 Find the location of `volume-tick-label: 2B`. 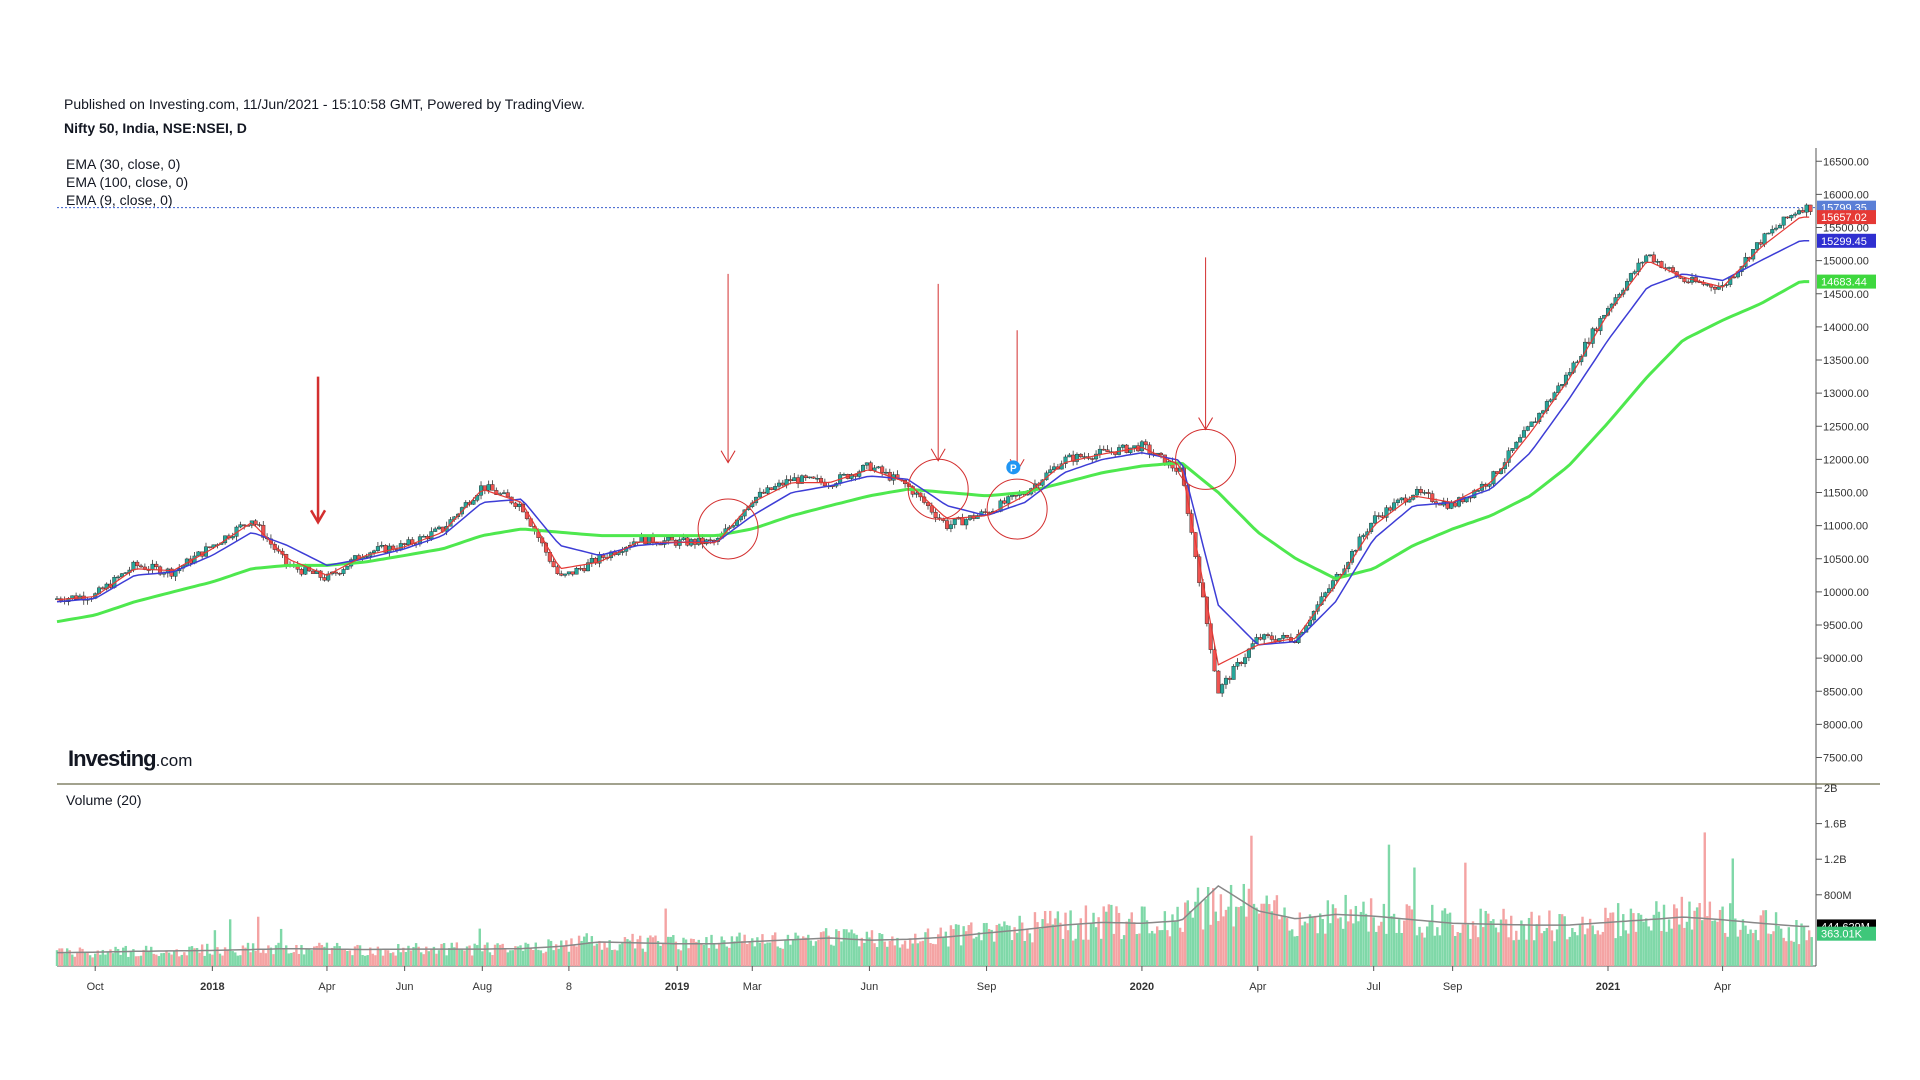

volume-tick-label: 2B is located at coordinates (1830, 789).